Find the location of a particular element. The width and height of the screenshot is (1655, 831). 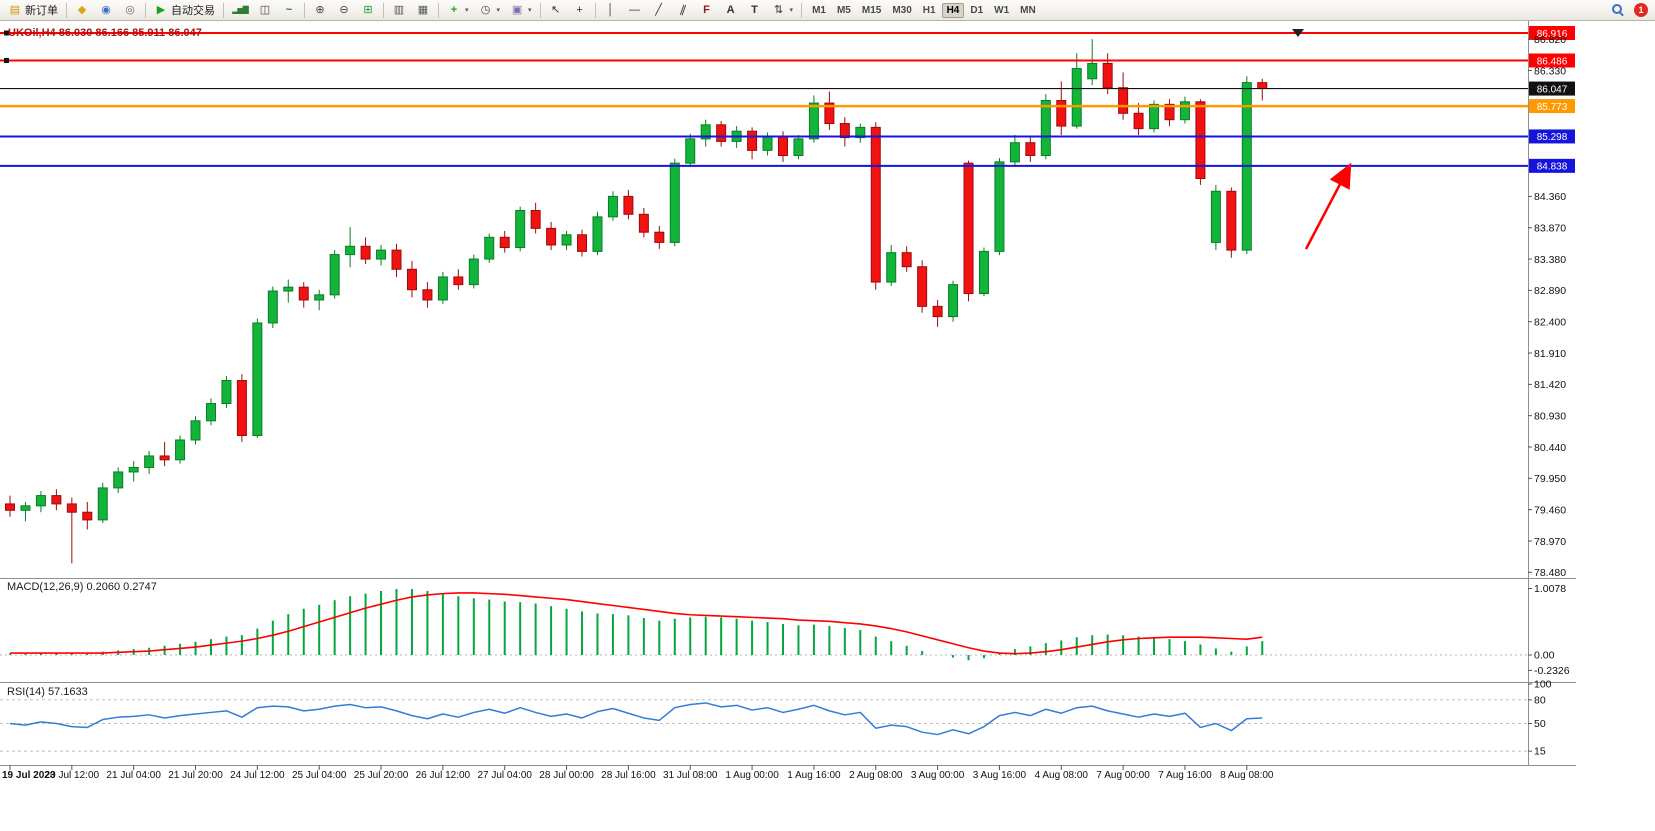

tile-windows-button: ▥ is located at coordinates (399, 10).